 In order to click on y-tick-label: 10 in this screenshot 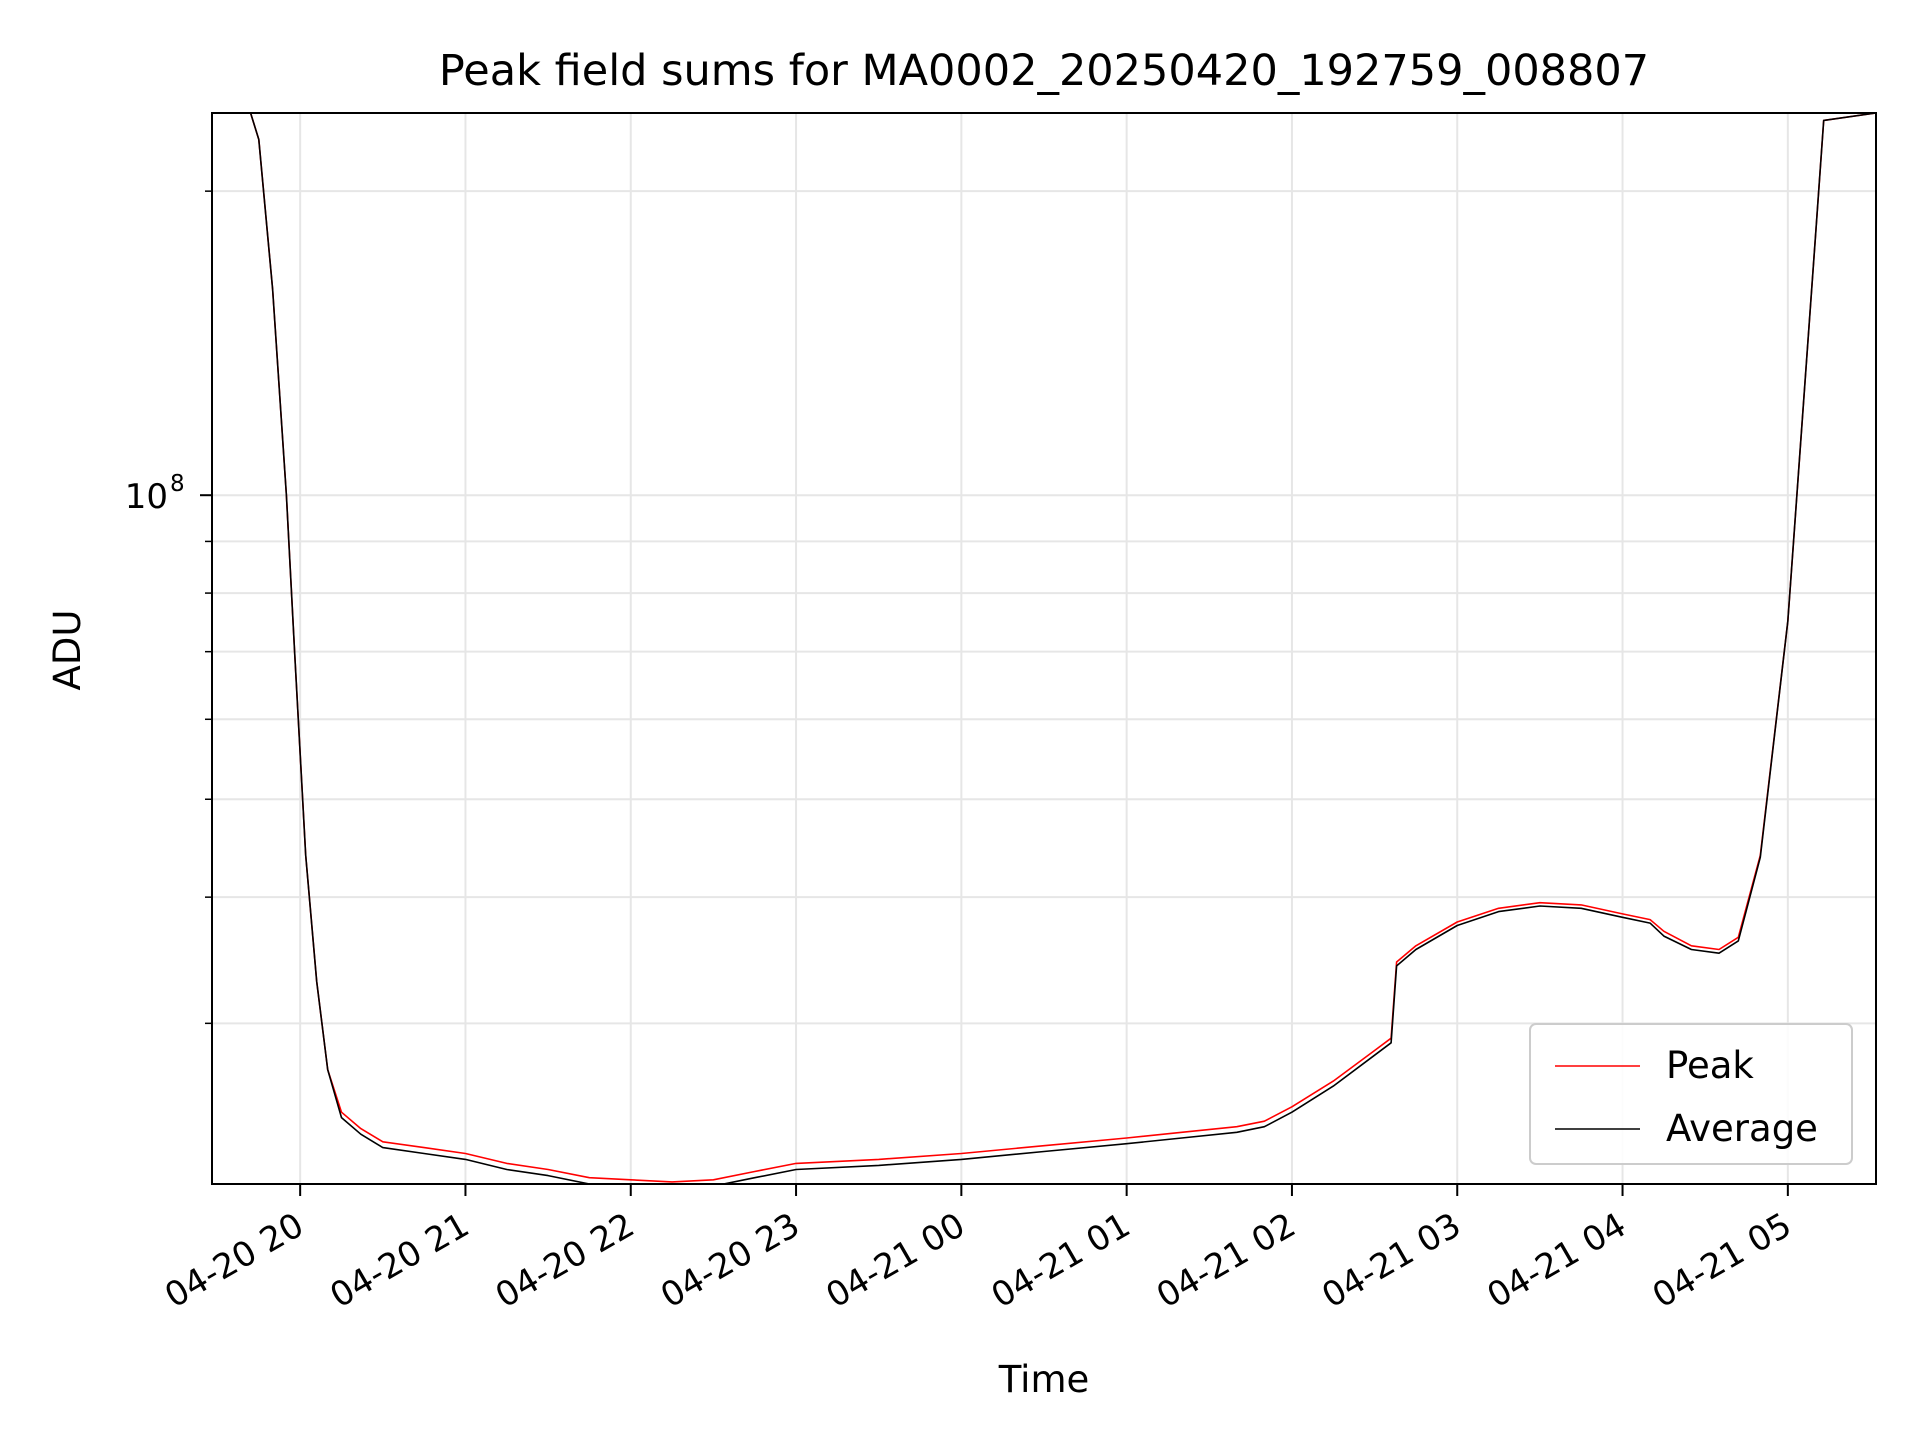, I will do `click(146, 497)`.